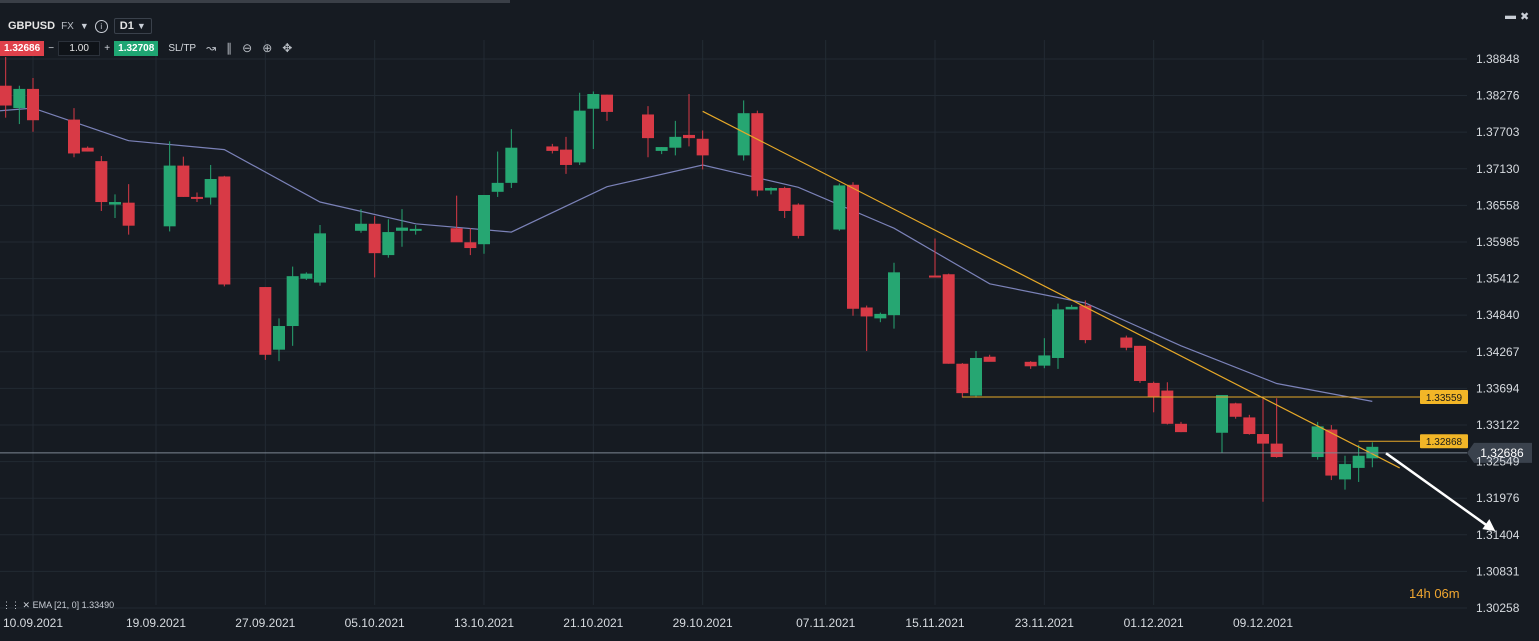  I want to click on y-tick-label: 1.32549, so click(1498, 462).